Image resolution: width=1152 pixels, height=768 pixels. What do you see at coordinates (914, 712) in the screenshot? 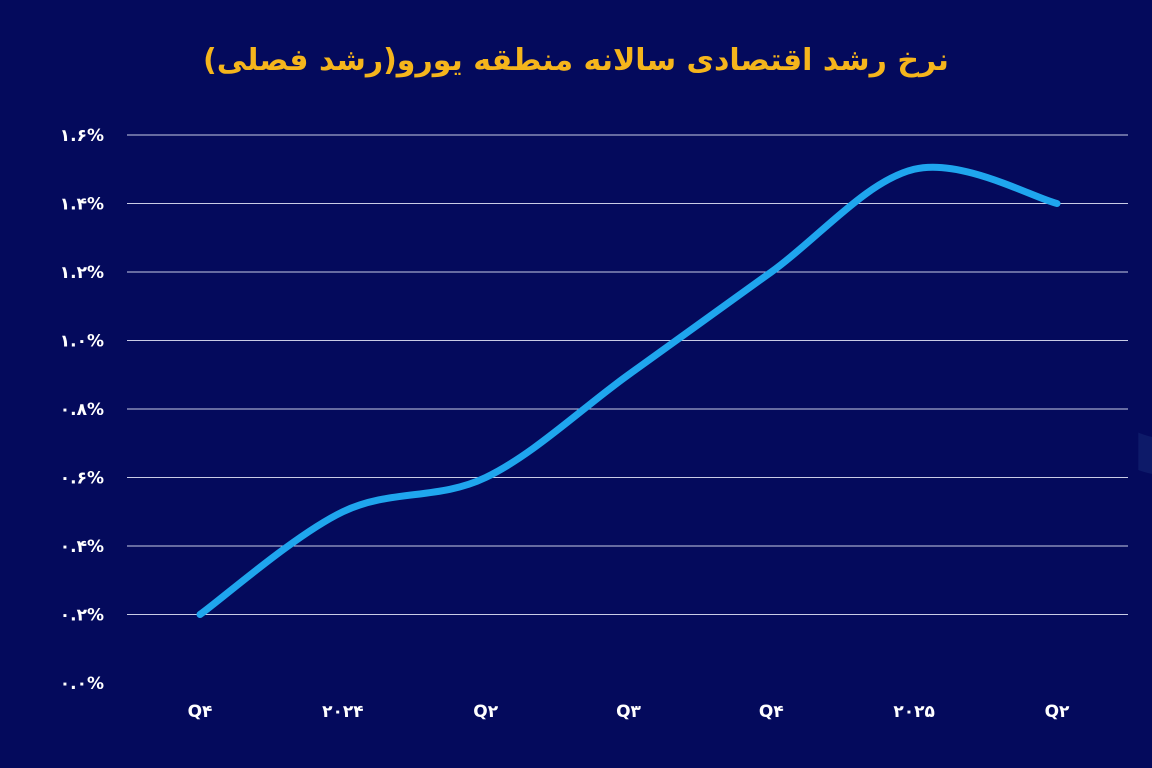
I see `x-tick-label: ۲۰۲۵` at bounding box center [914, 712].